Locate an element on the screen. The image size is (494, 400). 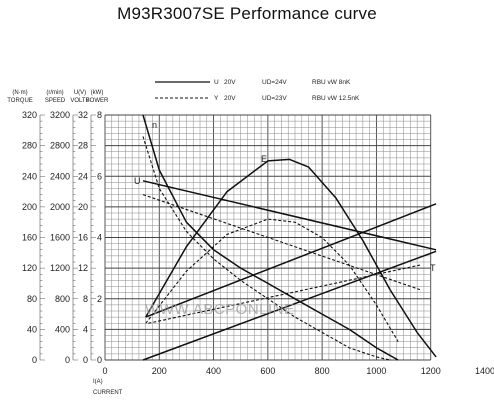
left-axis-tick-label: 400 is located at coordinates (62, 329).